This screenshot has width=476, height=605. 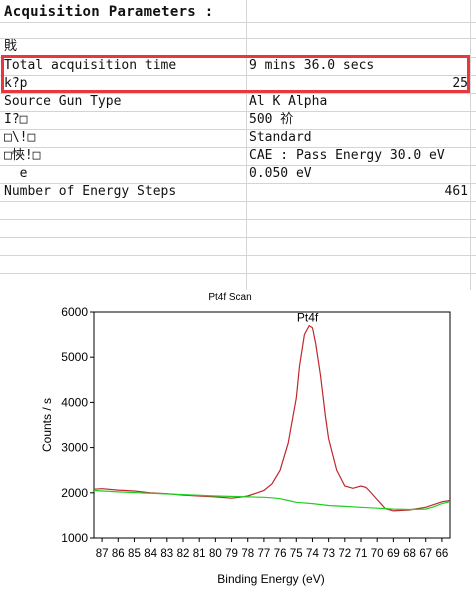 I want to click on x-tick-label: 84, so click(x=150, y=554).